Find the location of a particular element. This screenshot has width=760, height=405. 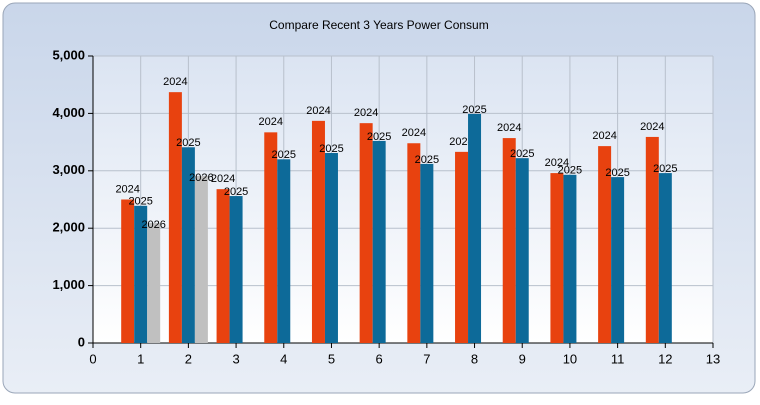

x-tick-label: 8 is located at coordinates (474, 358).